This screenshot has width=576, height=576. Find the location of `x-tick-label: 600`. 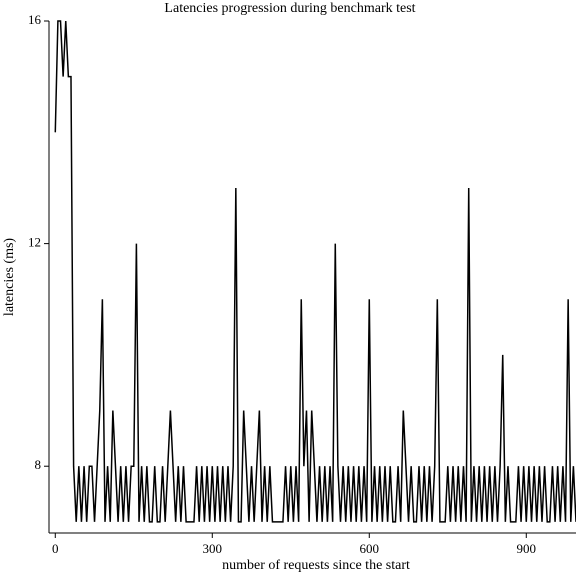

x-tick-label: 600 is located at coordinates (370, 548).